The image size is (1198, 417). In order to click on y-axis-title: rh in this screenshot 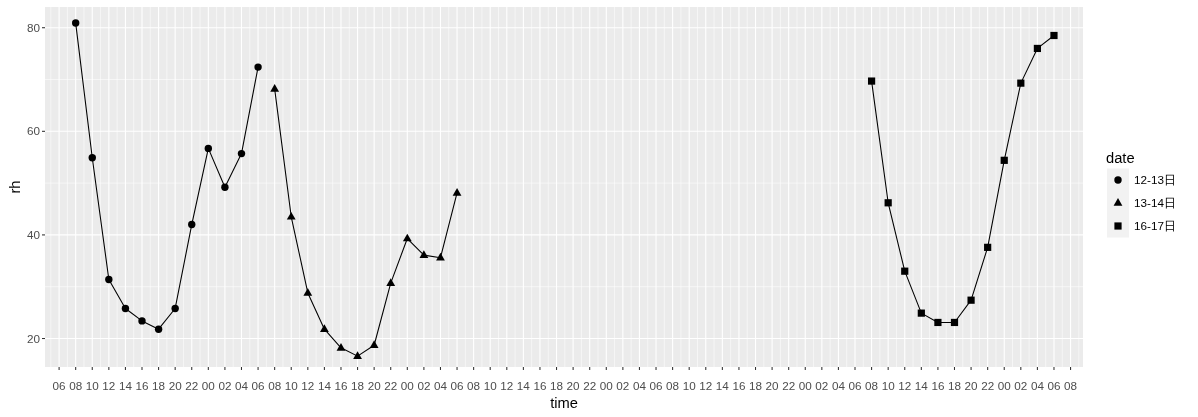, I will do `click(15, 187)`.